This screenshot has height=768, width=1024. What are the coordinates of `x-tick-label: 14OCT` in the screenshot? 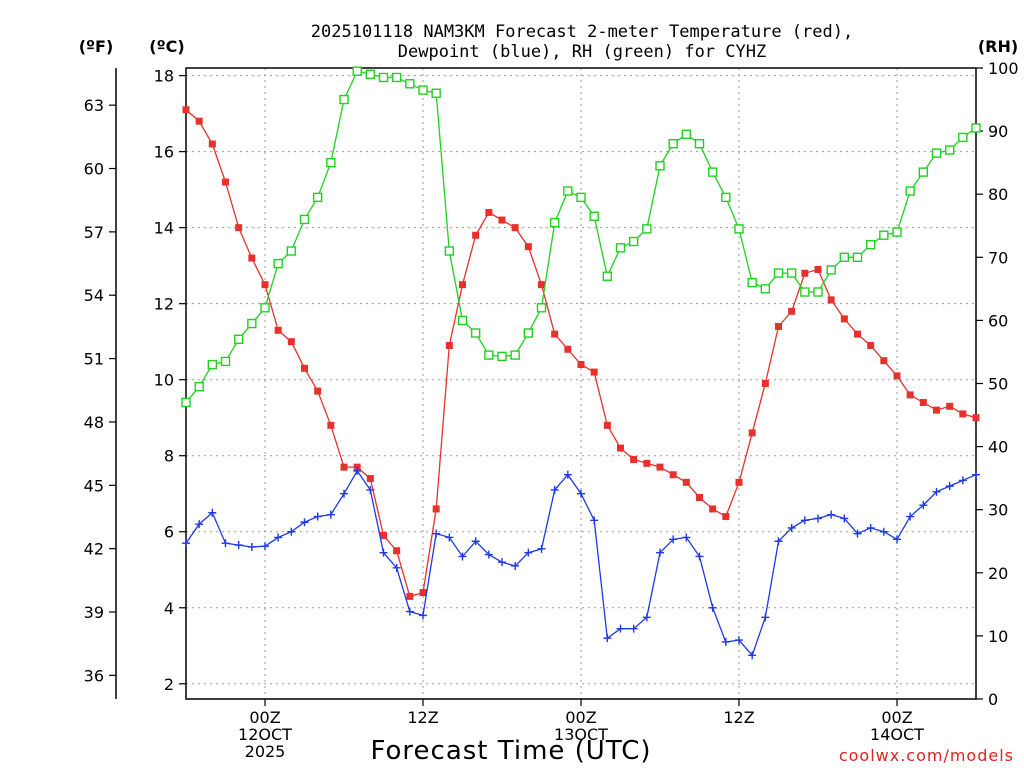 It's located at (897, 734).